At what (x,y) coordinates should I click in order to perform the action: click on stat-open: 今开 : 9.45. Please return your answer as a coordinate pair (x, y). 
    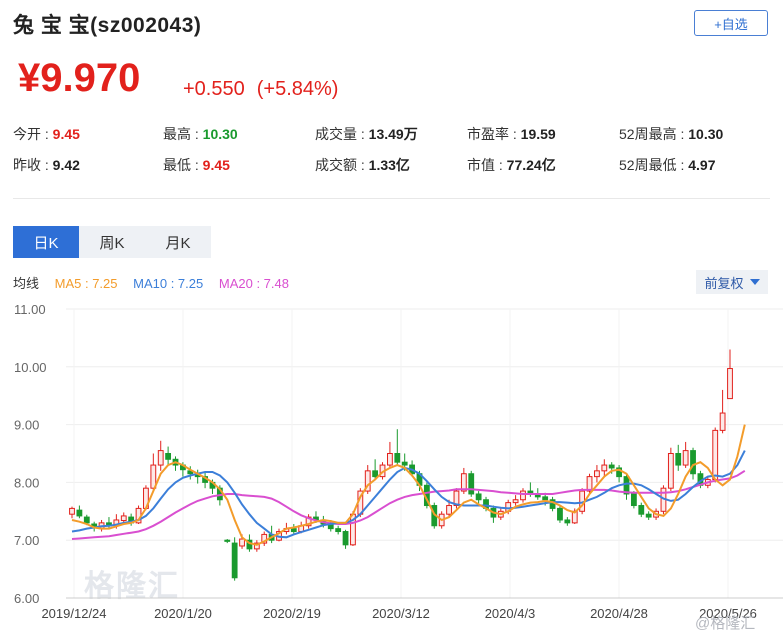
    Looking at the image, I should click on (46, 134).